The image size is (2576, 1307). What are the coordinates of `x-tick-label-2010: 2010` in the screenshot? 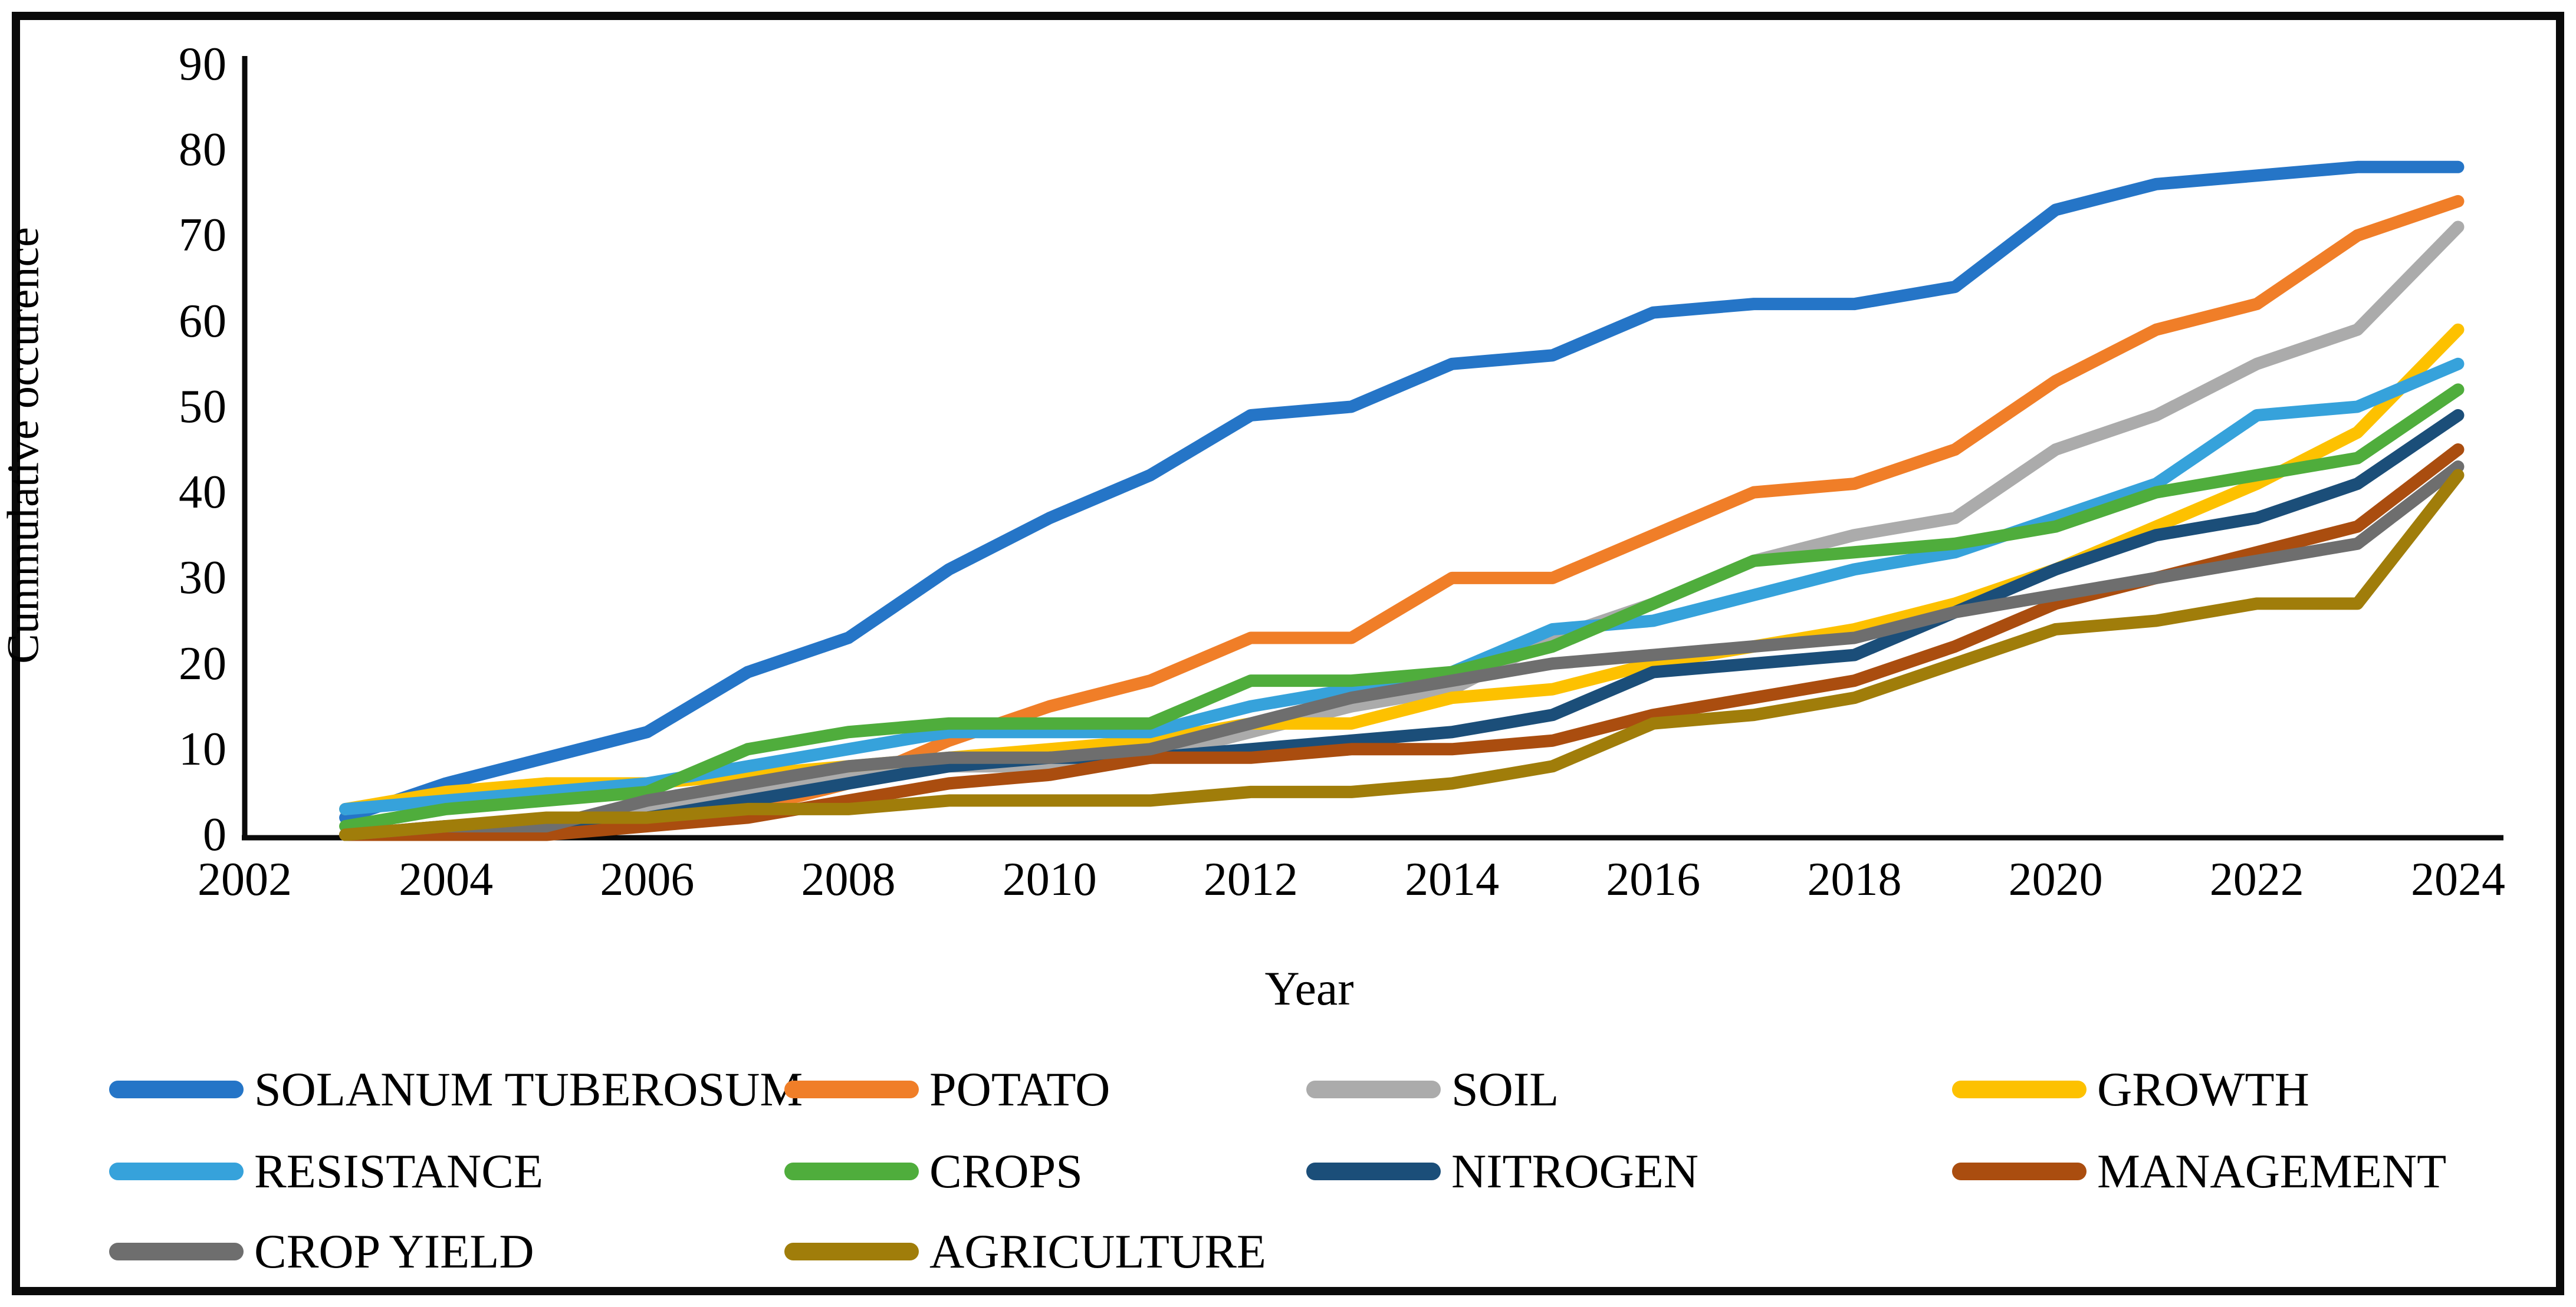 It's located at (1049, 880).